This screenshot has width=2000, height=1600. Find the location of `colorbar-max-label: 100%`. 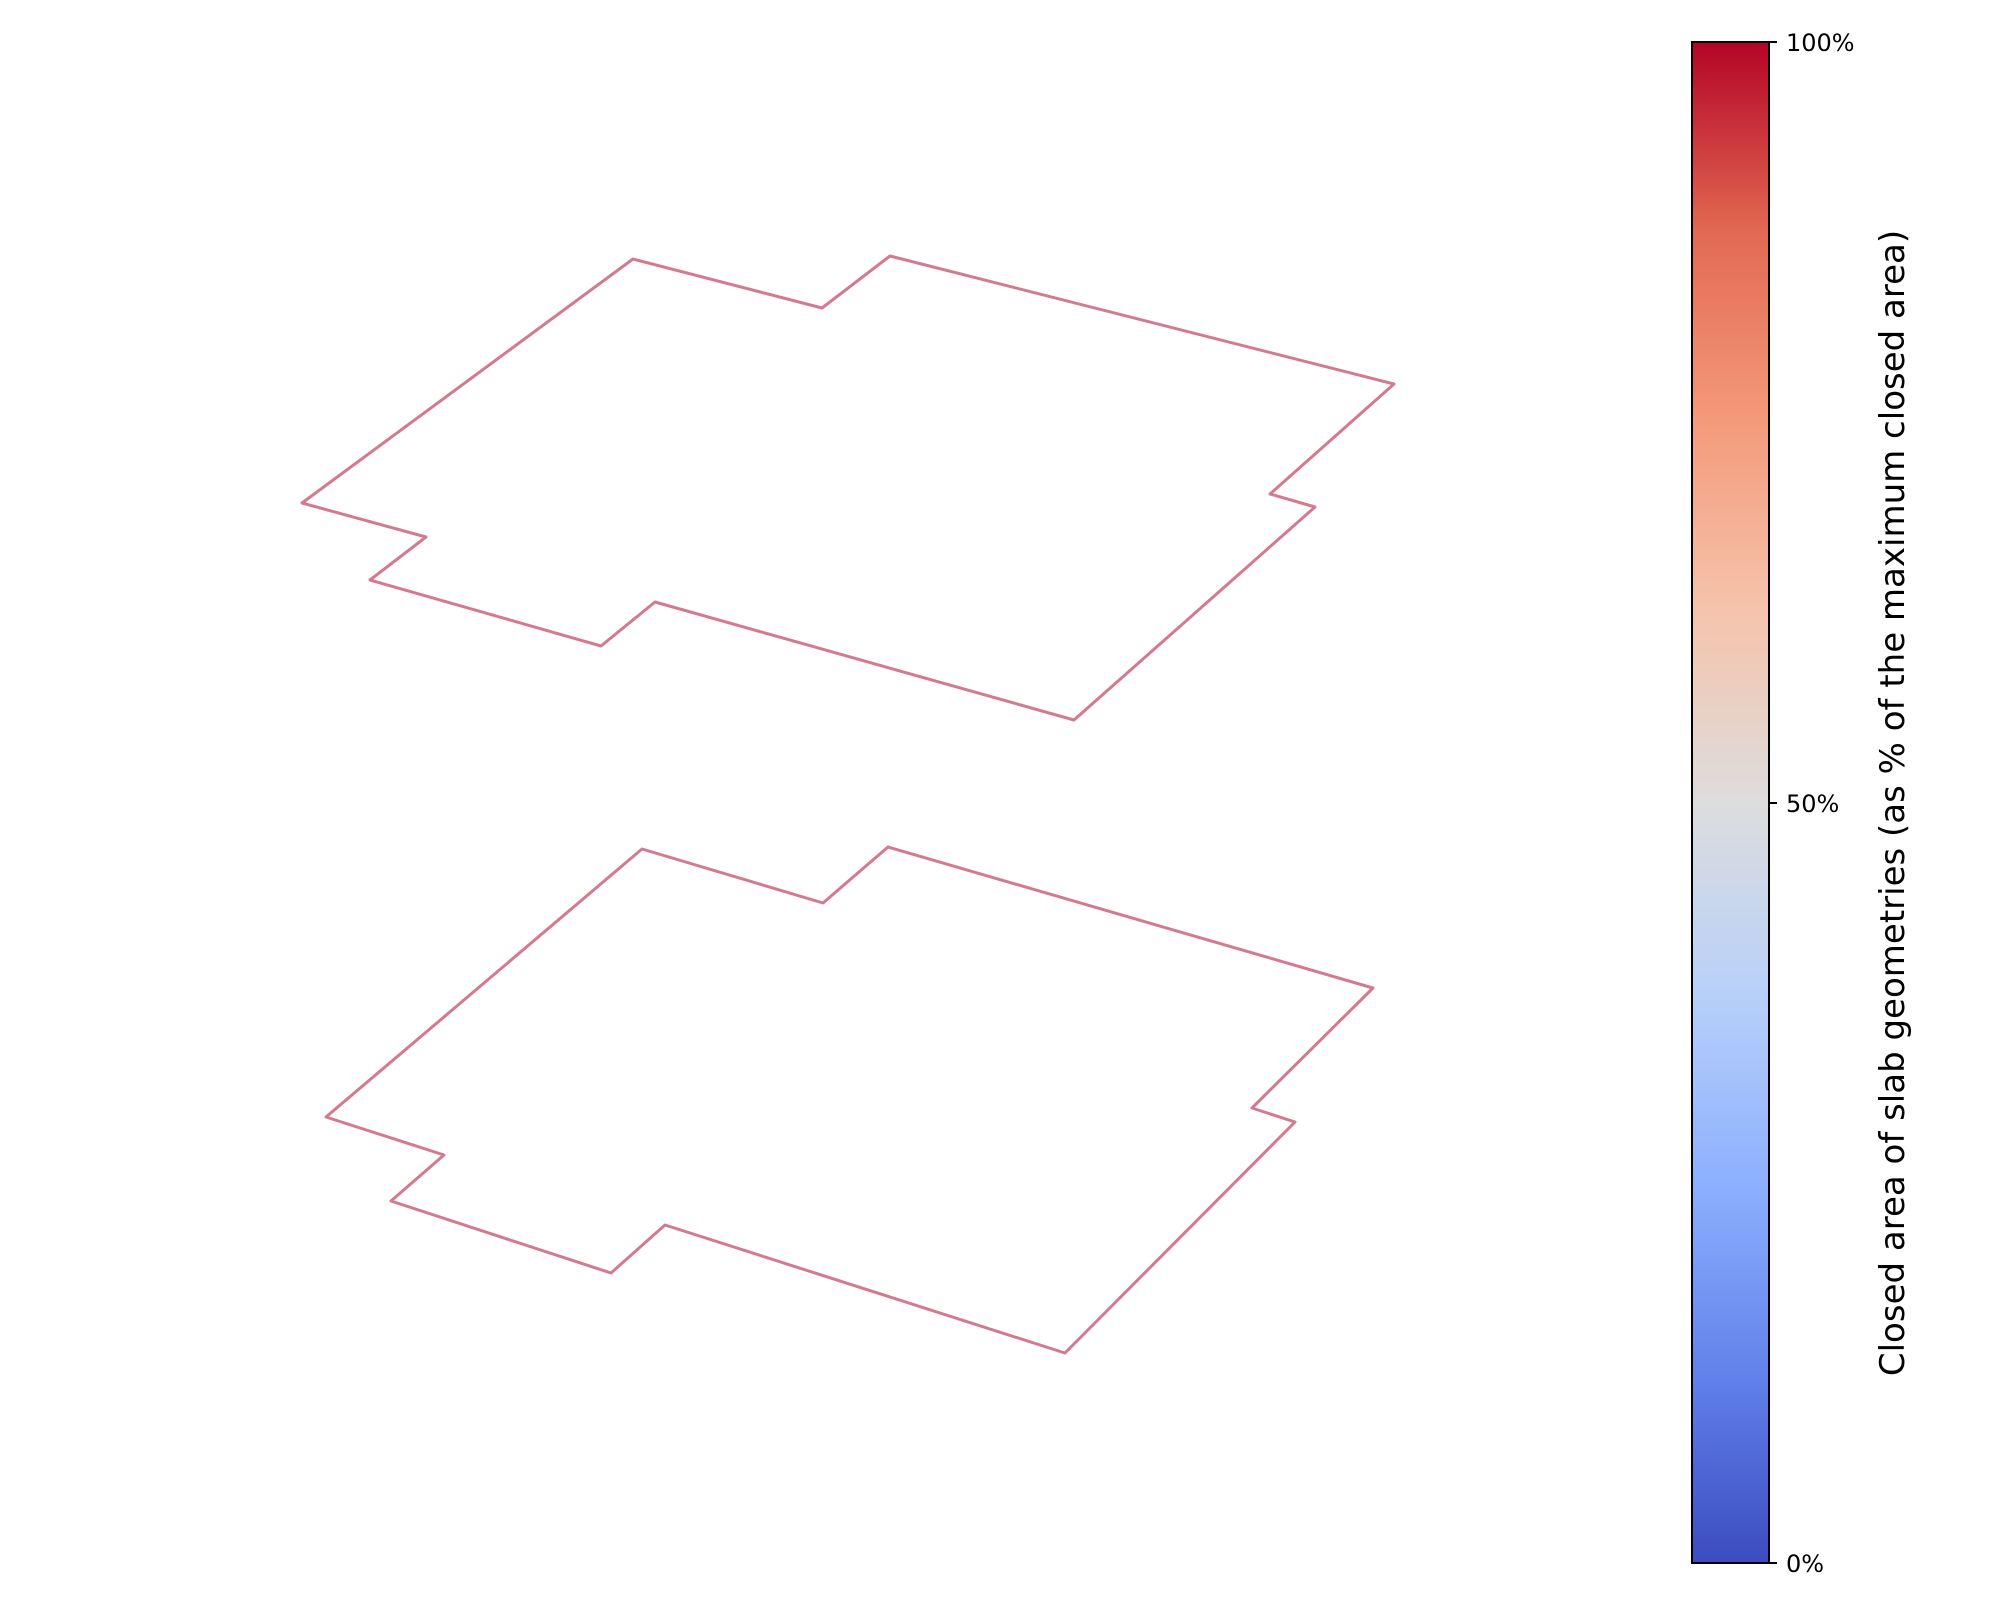

colorbar-max-label: 100% is located at coordinates (1820, 43).